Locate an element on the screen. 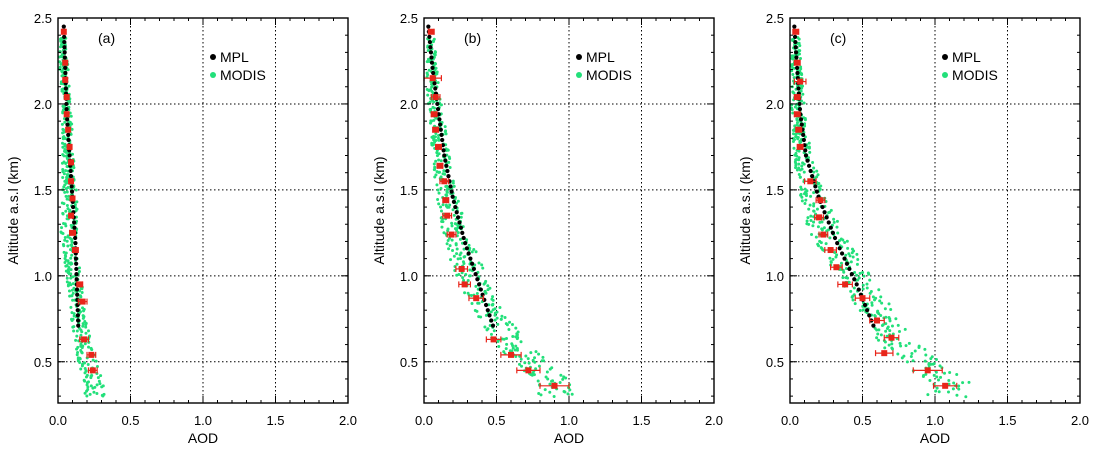 This screenshot has height=459, width=1100. y-tick-label: 1.5 is located at coordinates (409, 190).